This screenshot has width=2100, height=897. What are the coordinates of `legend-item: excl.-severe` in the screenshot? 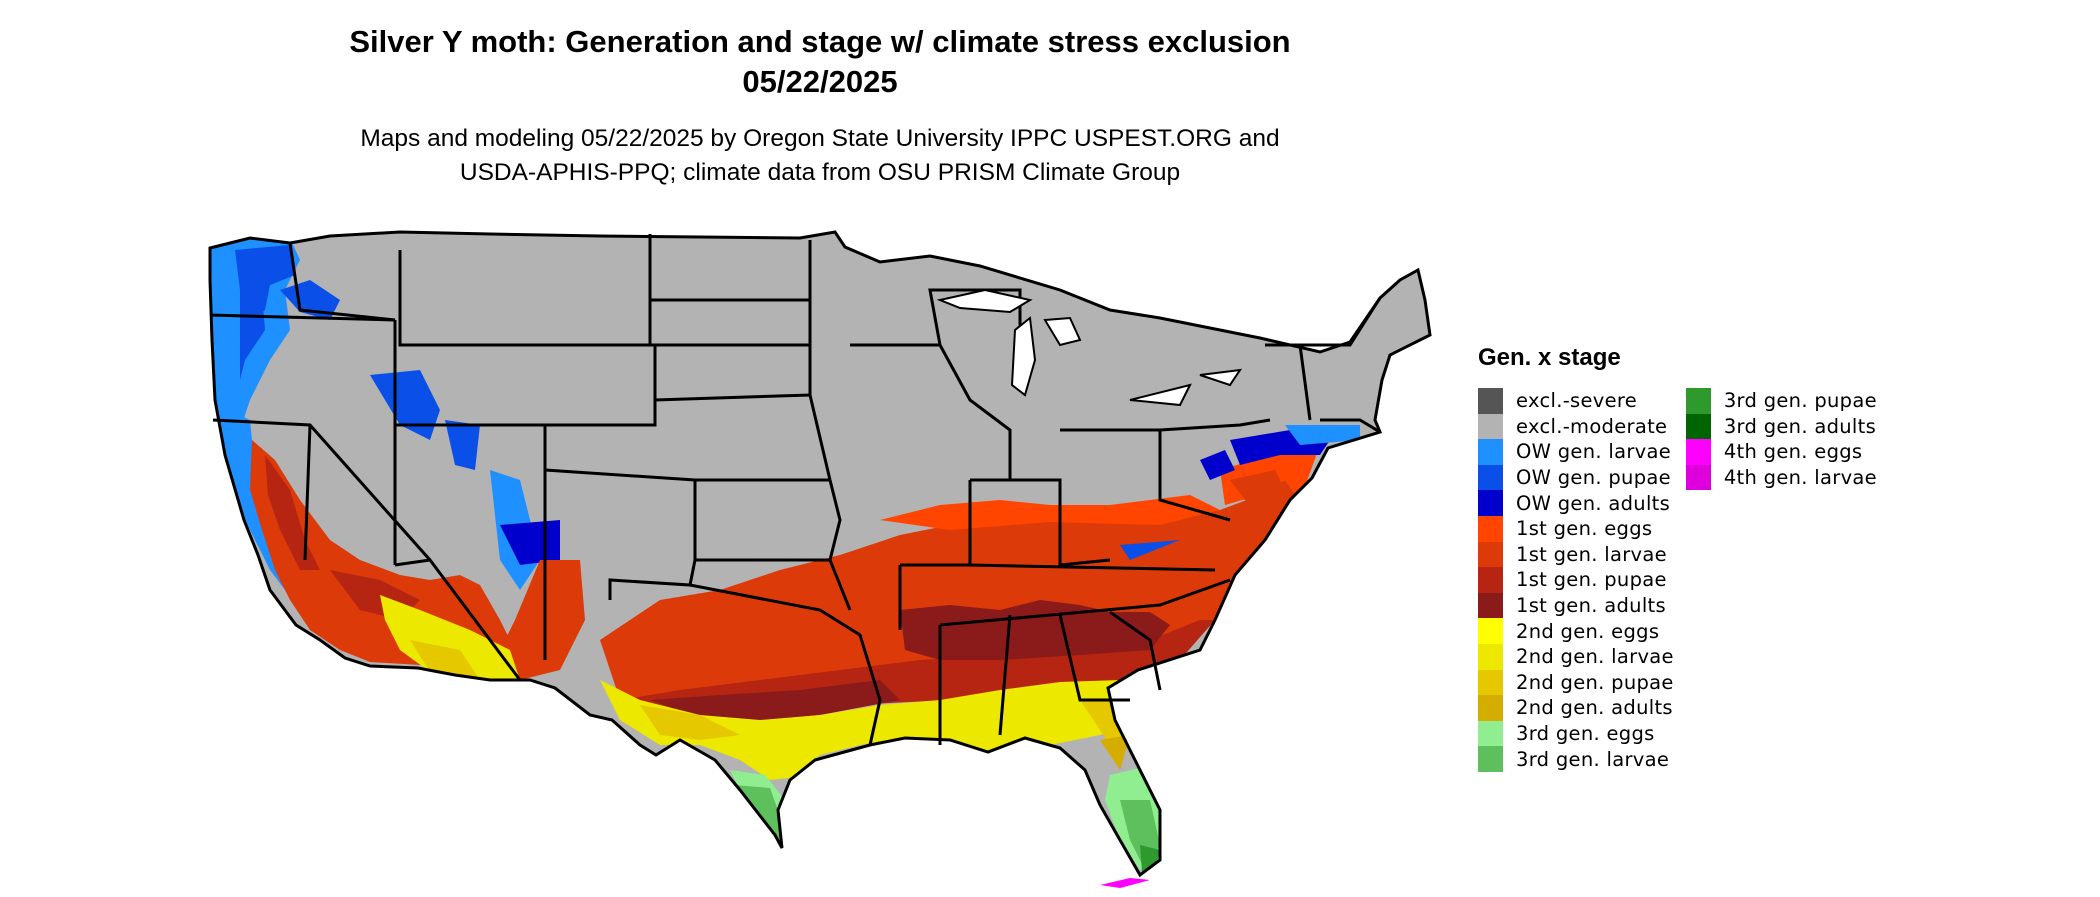 It's located at (1576, 401).